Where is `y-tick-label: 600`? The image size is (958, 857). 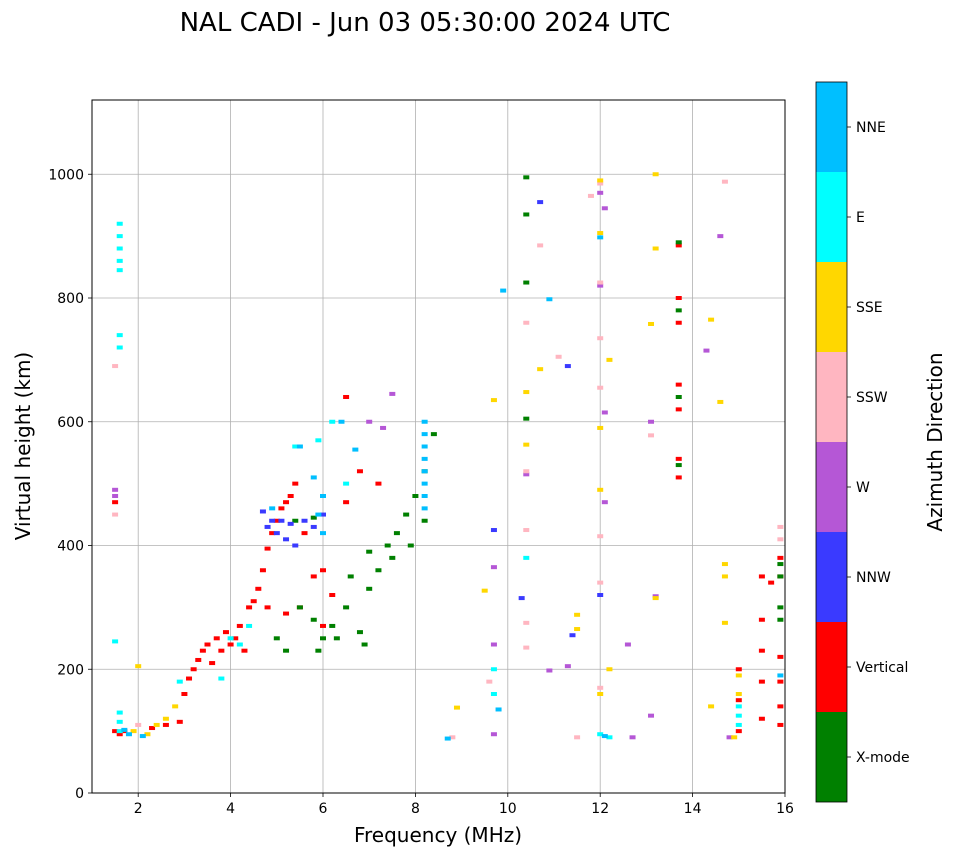 y-tick-label: 600 is located at coordinates (70, 423).